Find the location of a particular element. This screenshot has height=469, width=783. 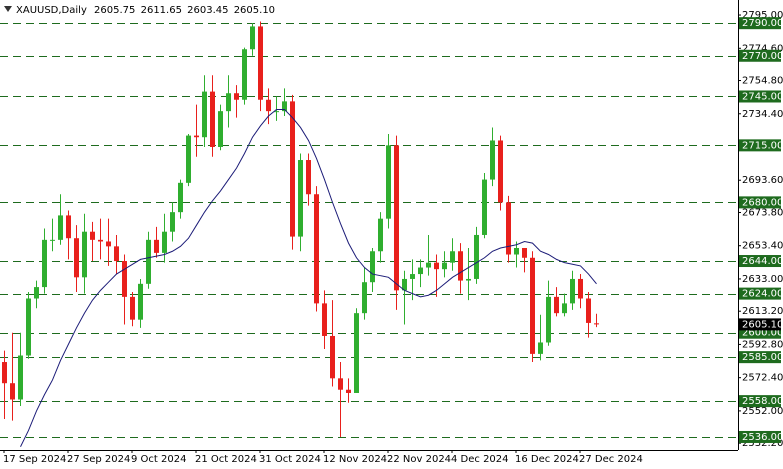

level-label: 2715.00 is located at coordinates (762, 145).